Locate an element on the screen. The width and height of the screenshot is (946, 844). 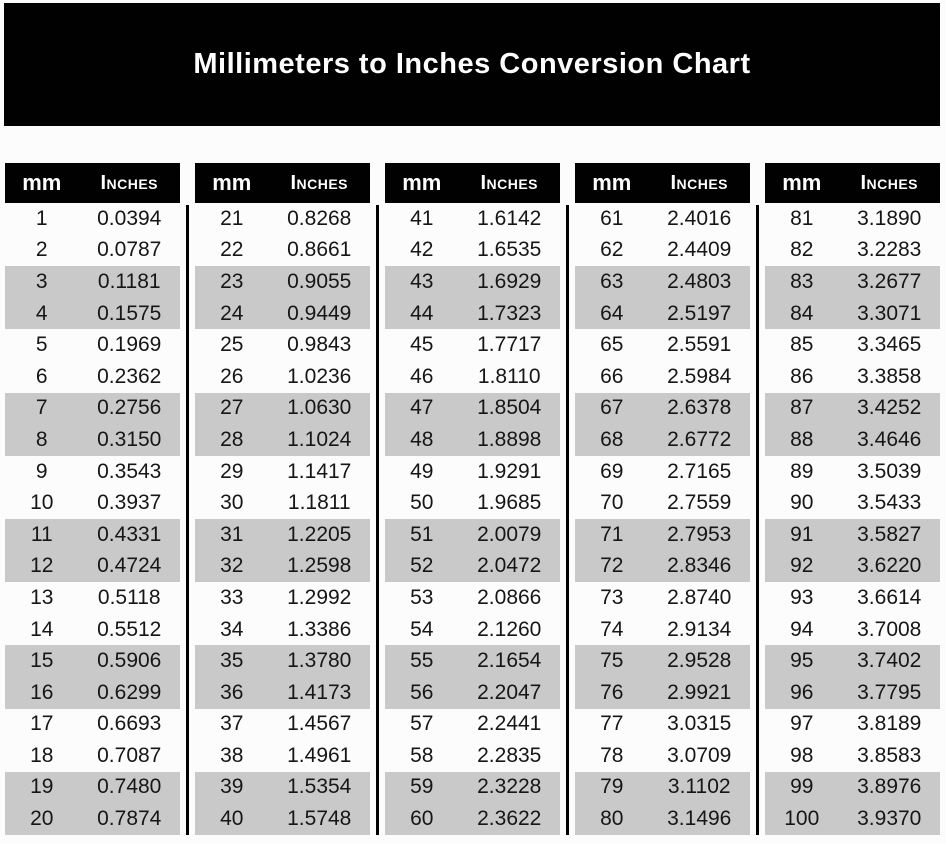
inches-cell: 3.6220 is located at coordinates (889, 566).